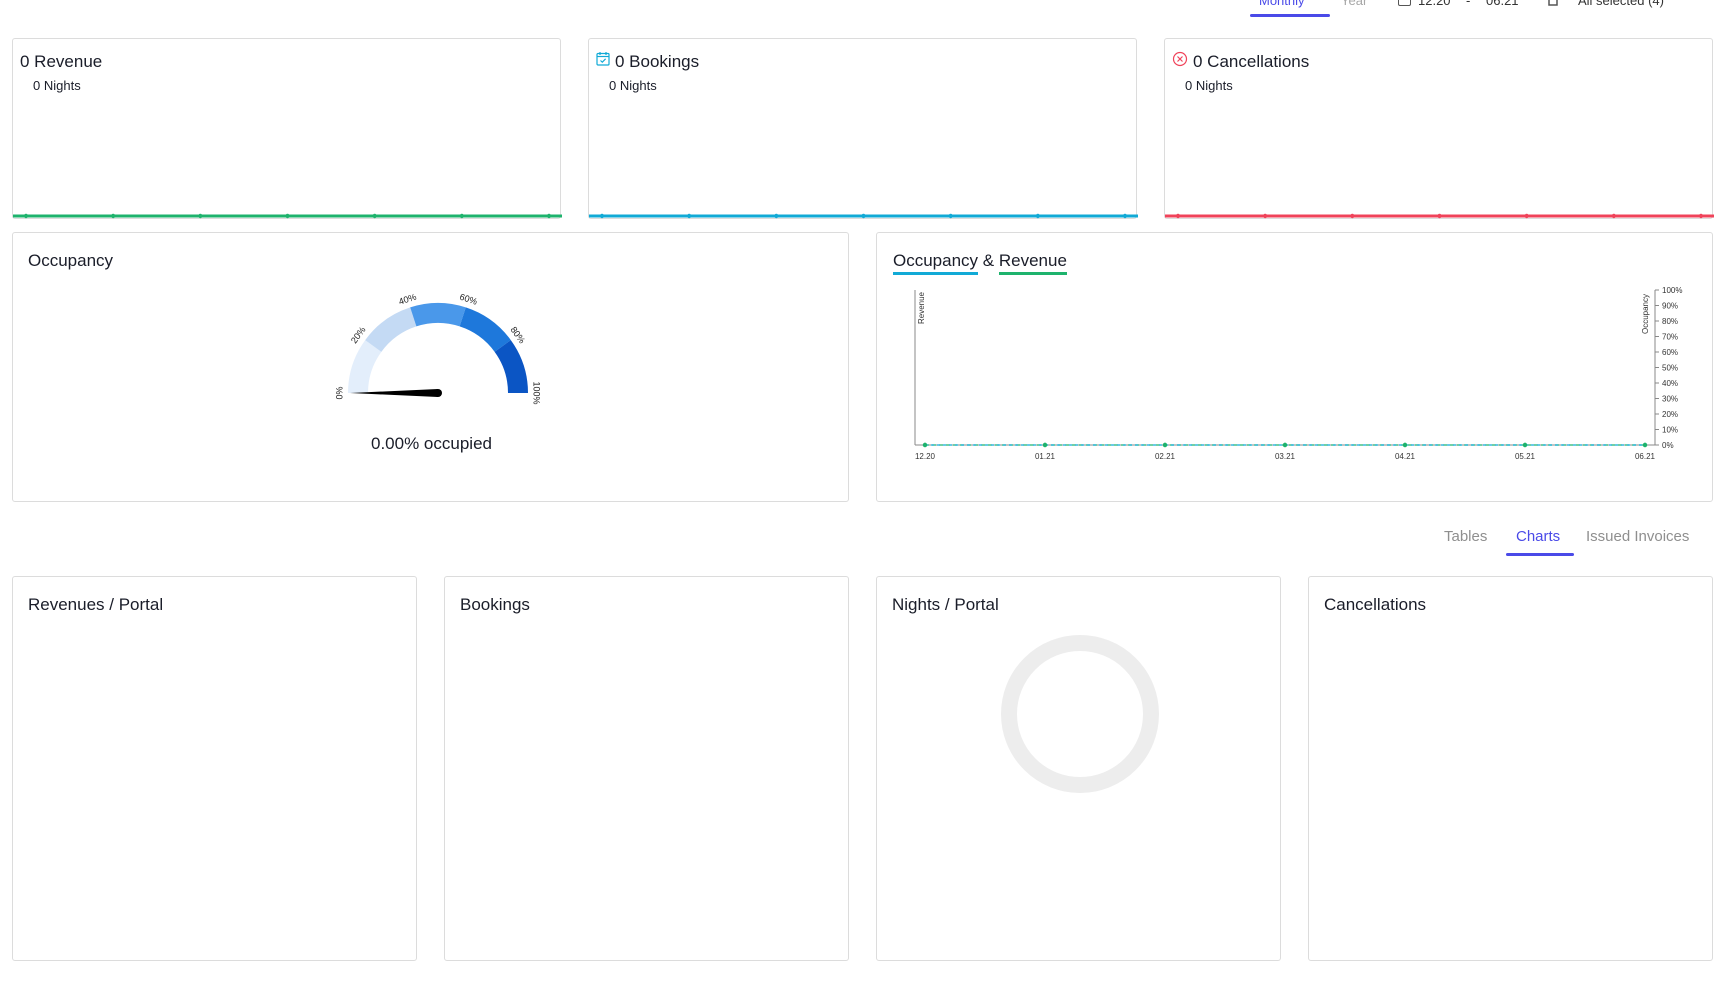  I want to click on y2-tick-label: 60%, so click(1670, 352).